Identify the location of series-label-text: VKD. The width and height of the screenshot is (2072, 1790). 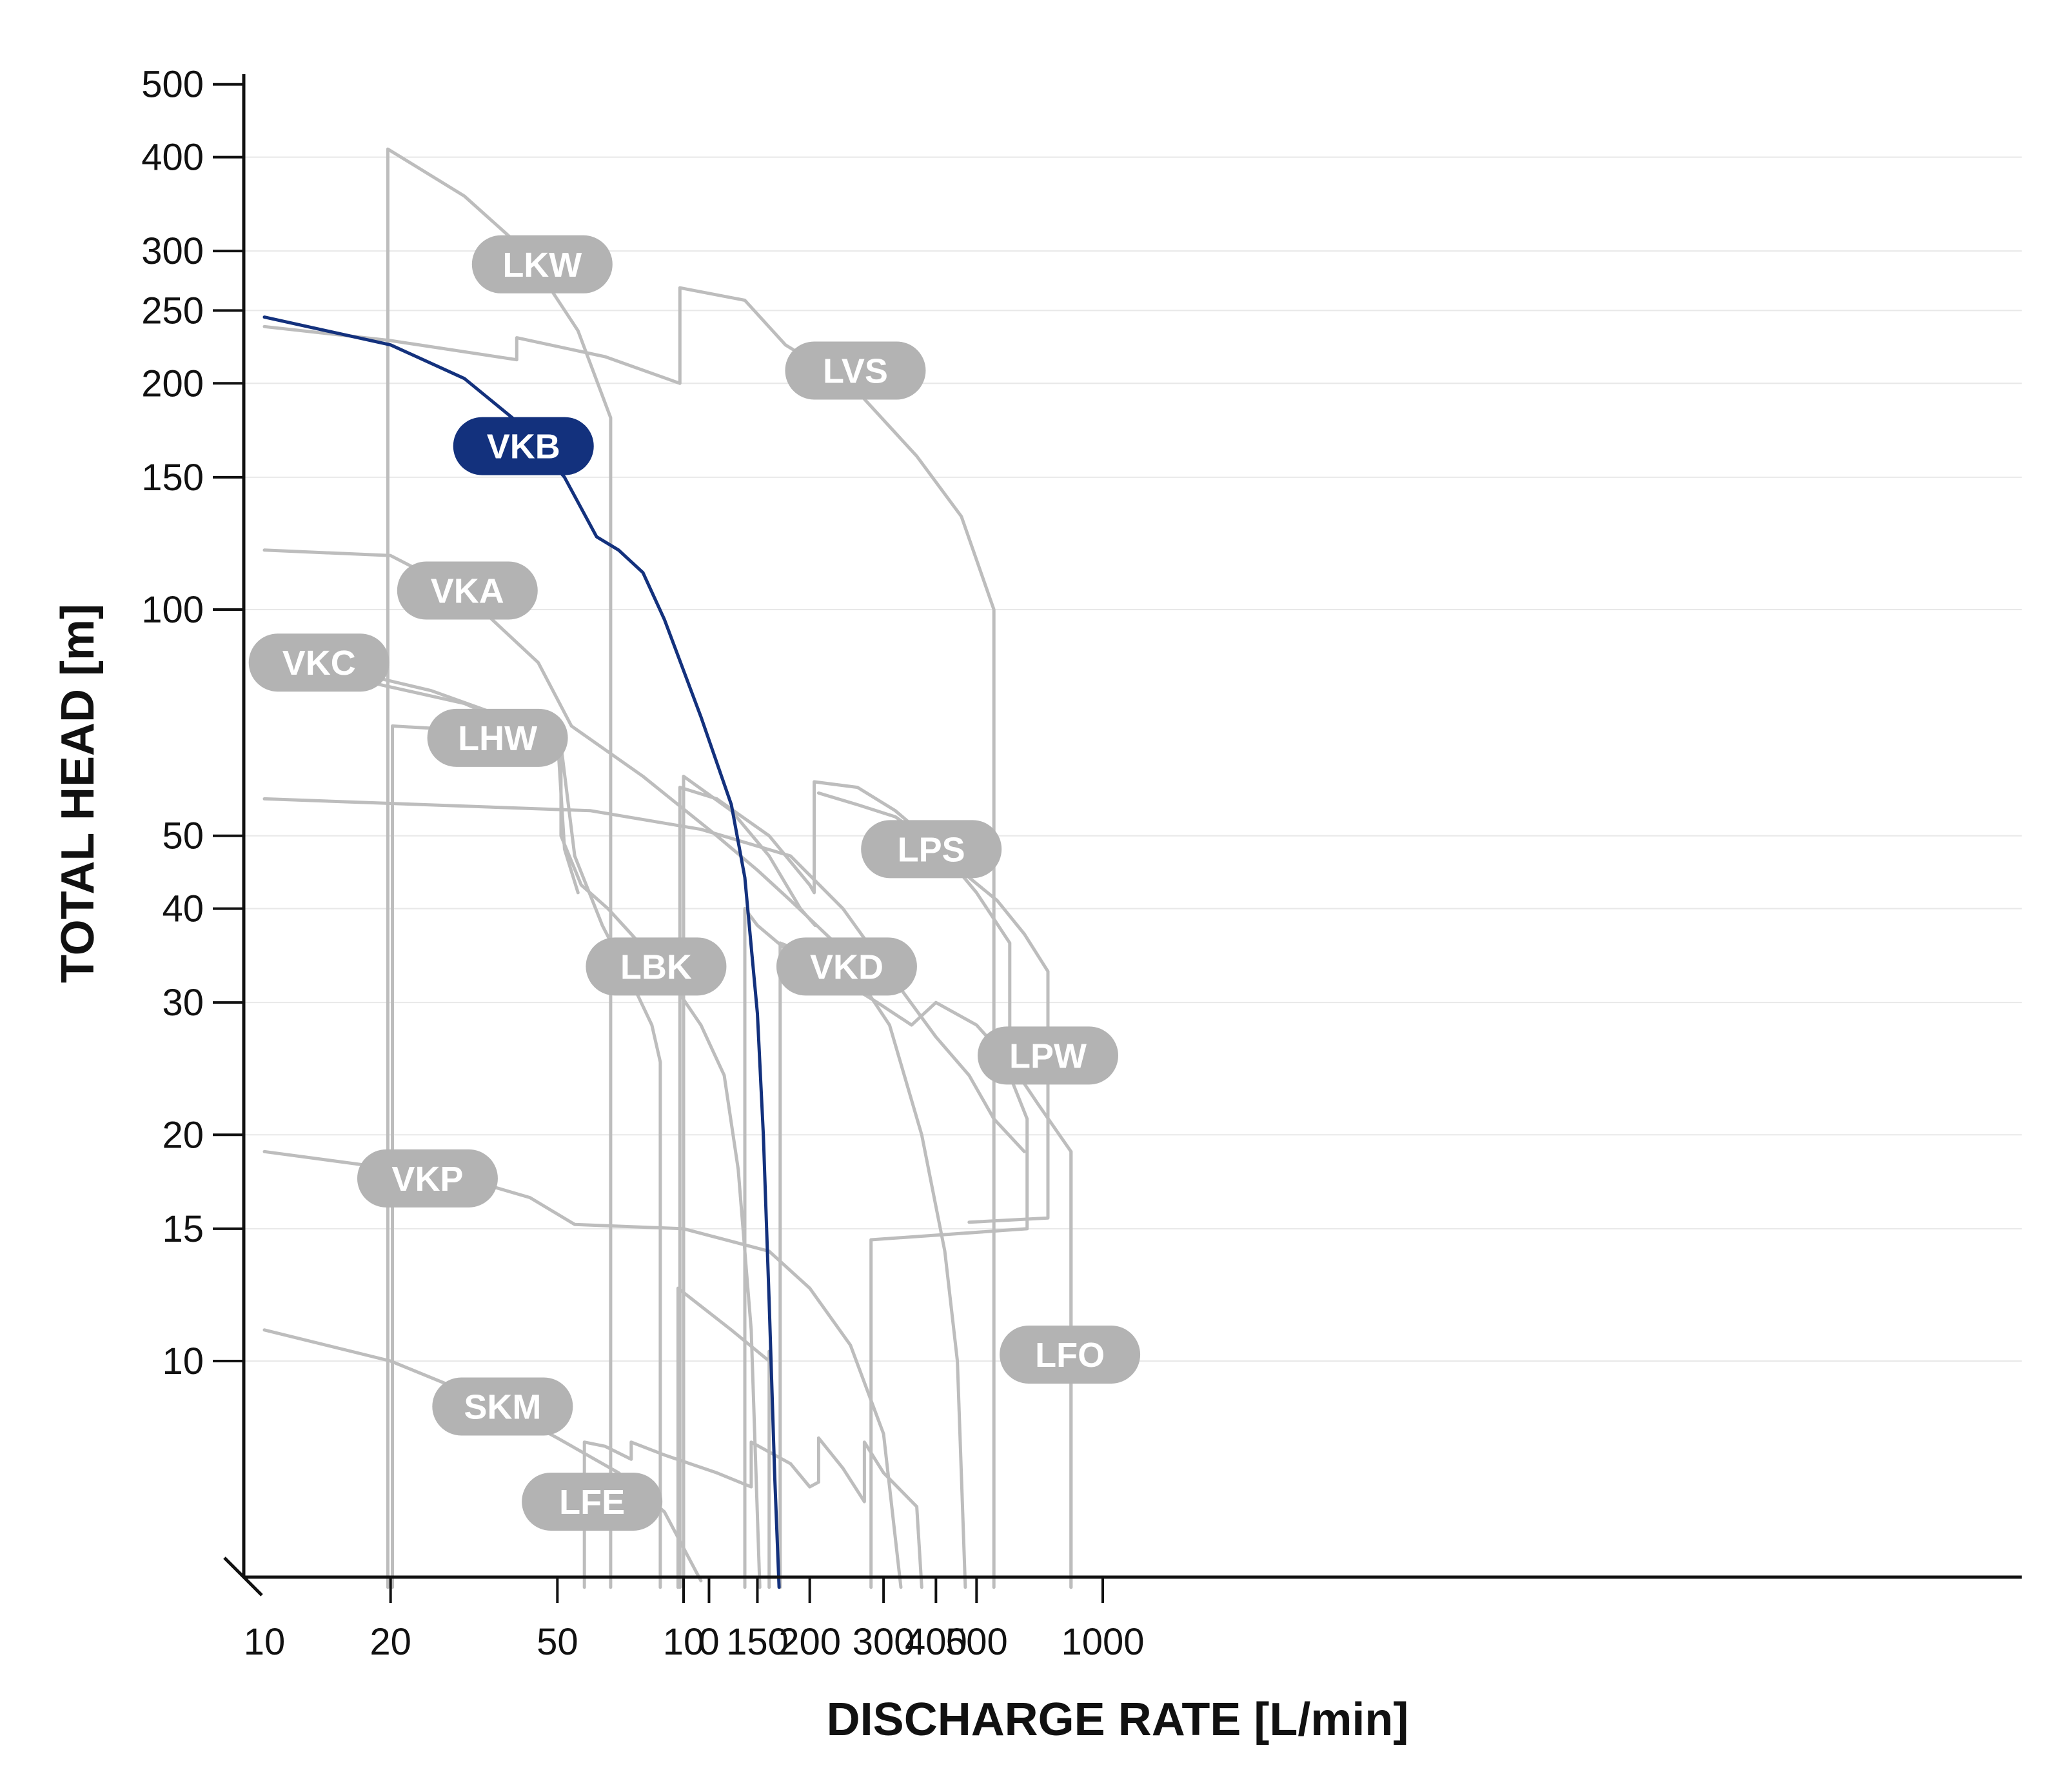
(846, 967).